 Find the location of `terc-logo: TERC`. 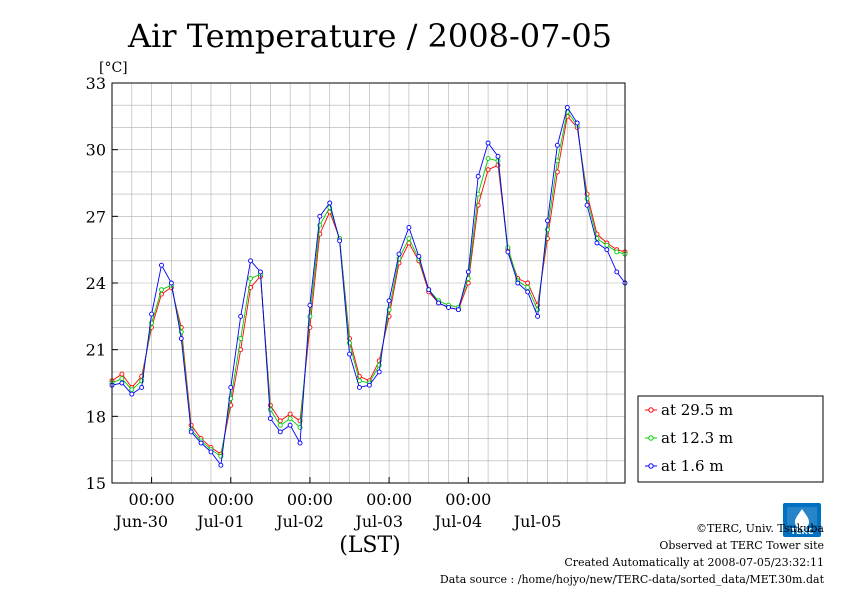

terc-logo: TERC is located at coordinates (802, 520).